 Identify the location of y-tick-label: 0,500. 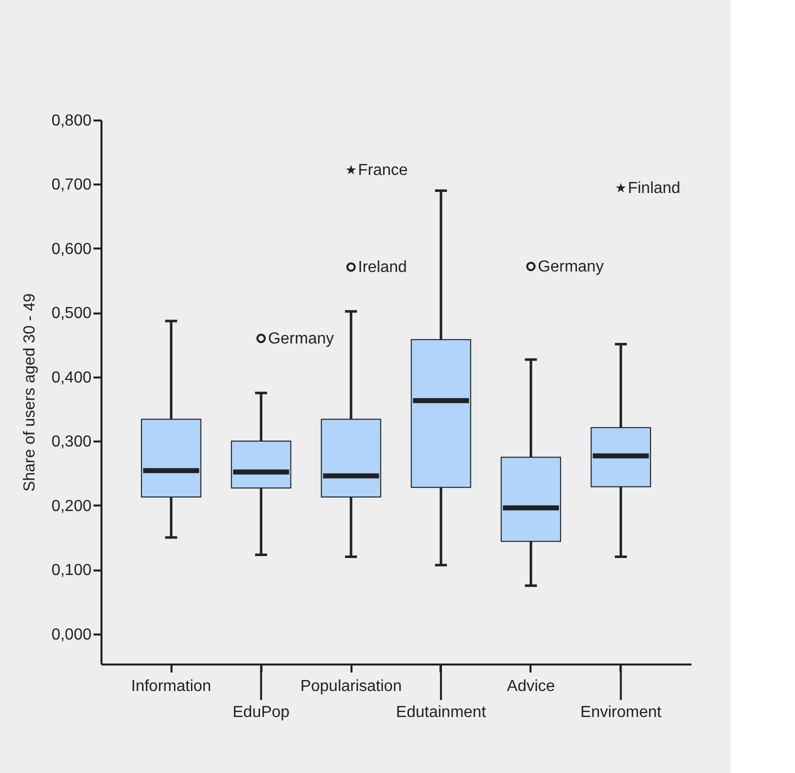
(71, 313).